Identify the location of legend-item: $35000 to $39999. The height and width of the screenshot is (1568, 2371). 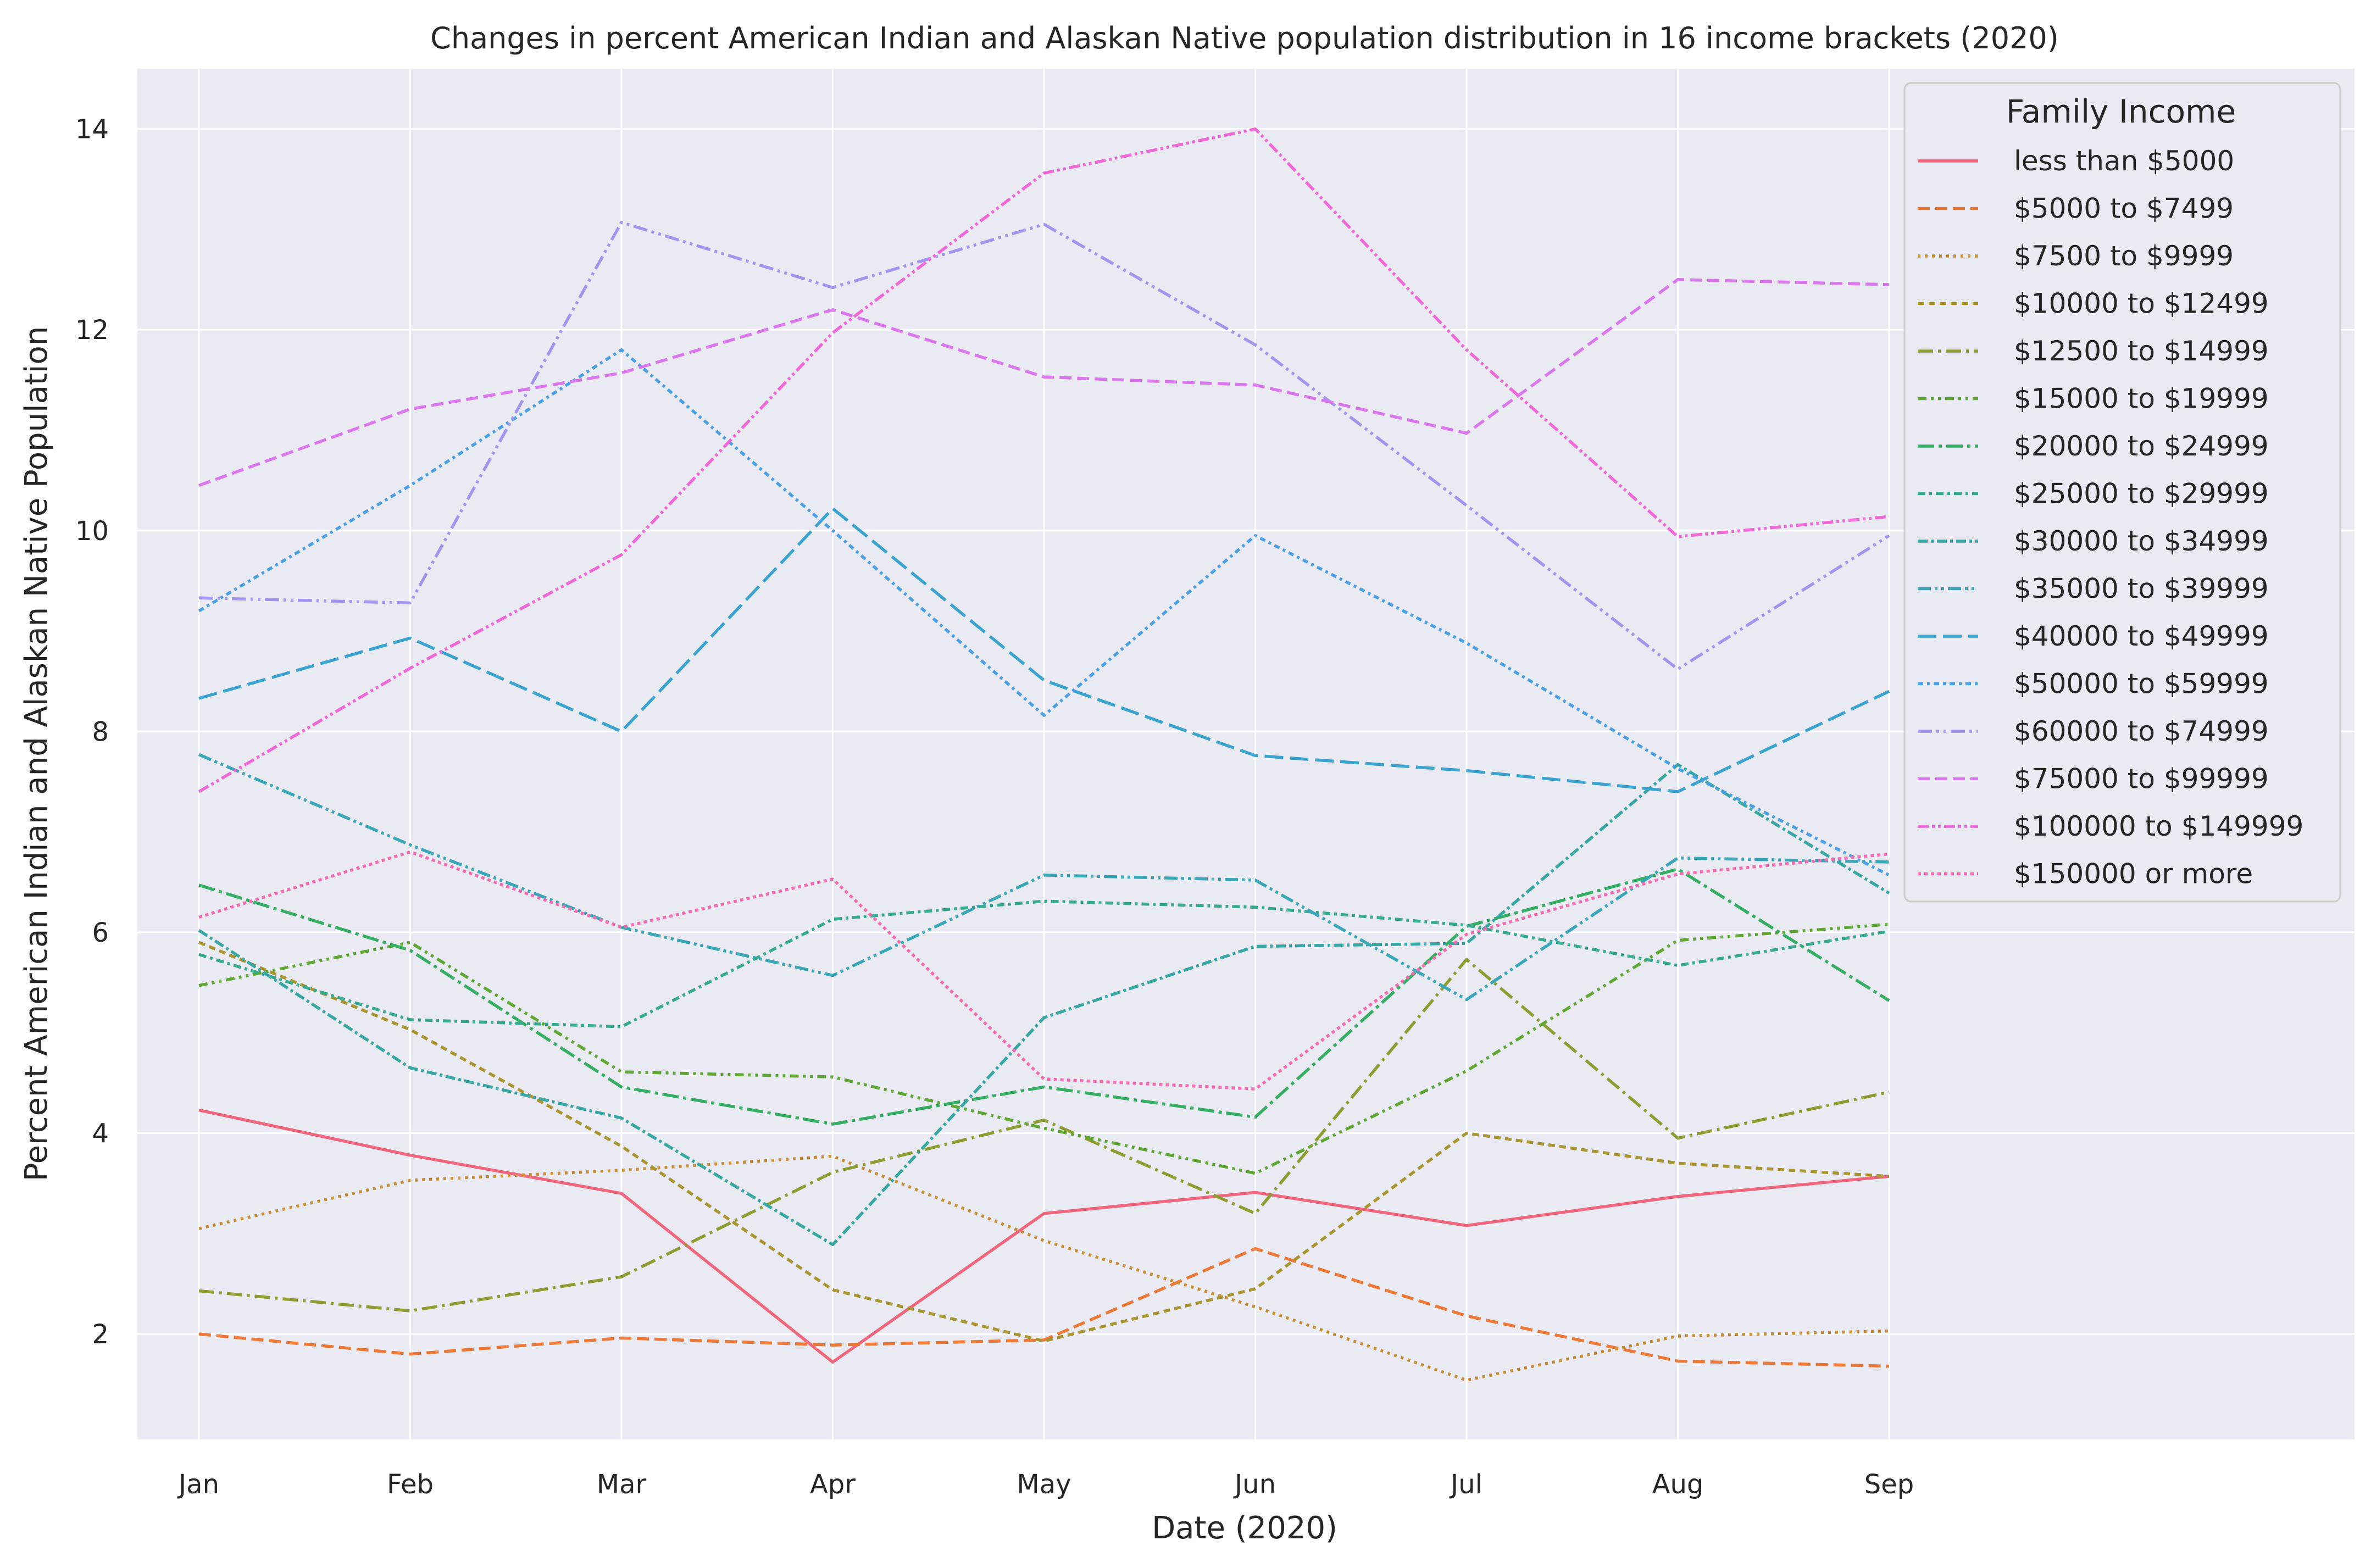
(2093, 589).